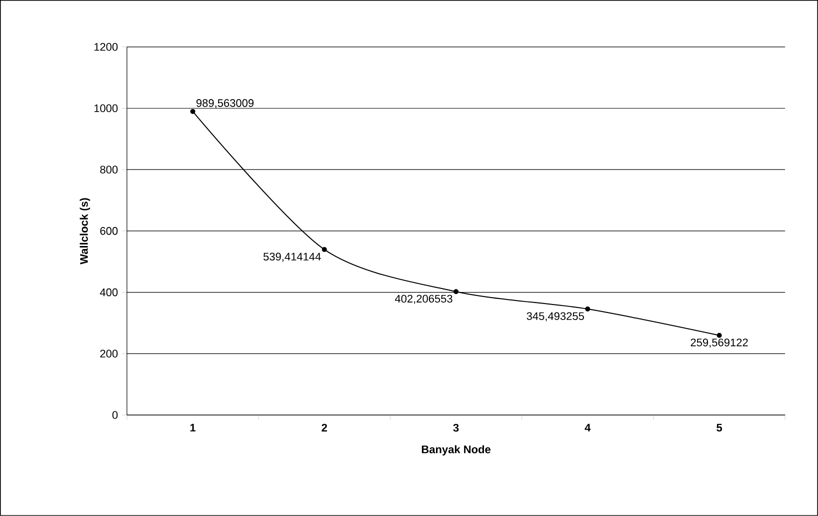 The width and height of the screenshot is (818, 516). I want to click on y-axis-title: Wallclock (s), so click(85, 231).